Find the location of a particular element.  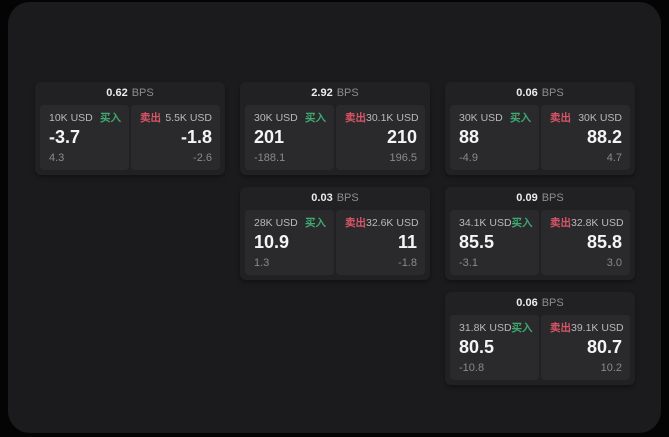

buy-sub-value: 1.3 is located at coordinates (262, 262).